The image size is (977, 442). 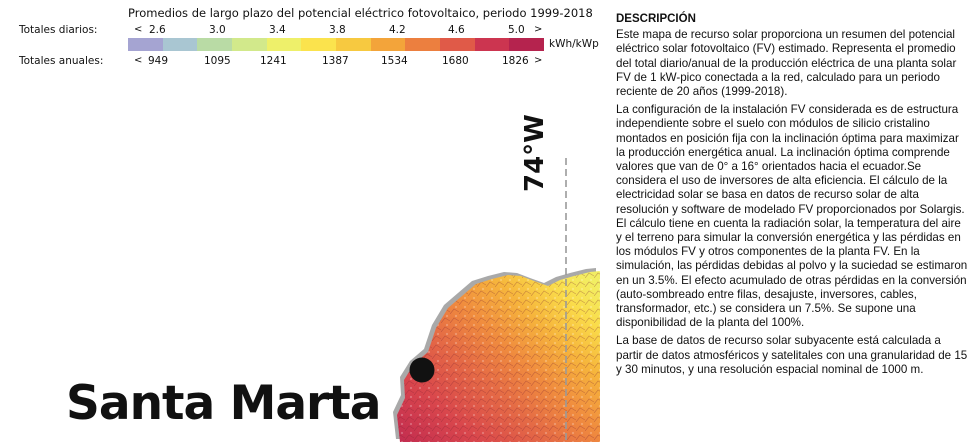 I want to click on daily-tick: 4.2, so click(x=397, y=30).